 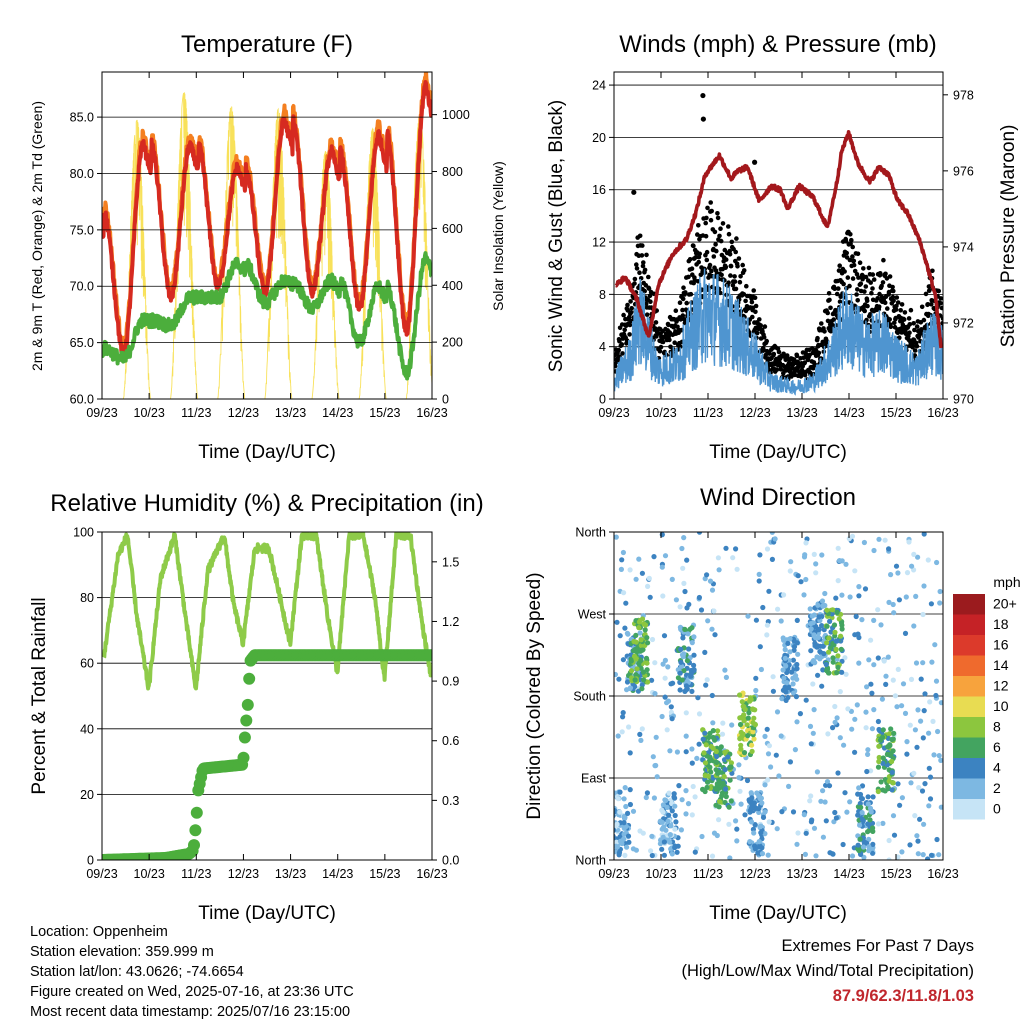 I want to click on relative-humidity-line, so click(x=267, y=611).